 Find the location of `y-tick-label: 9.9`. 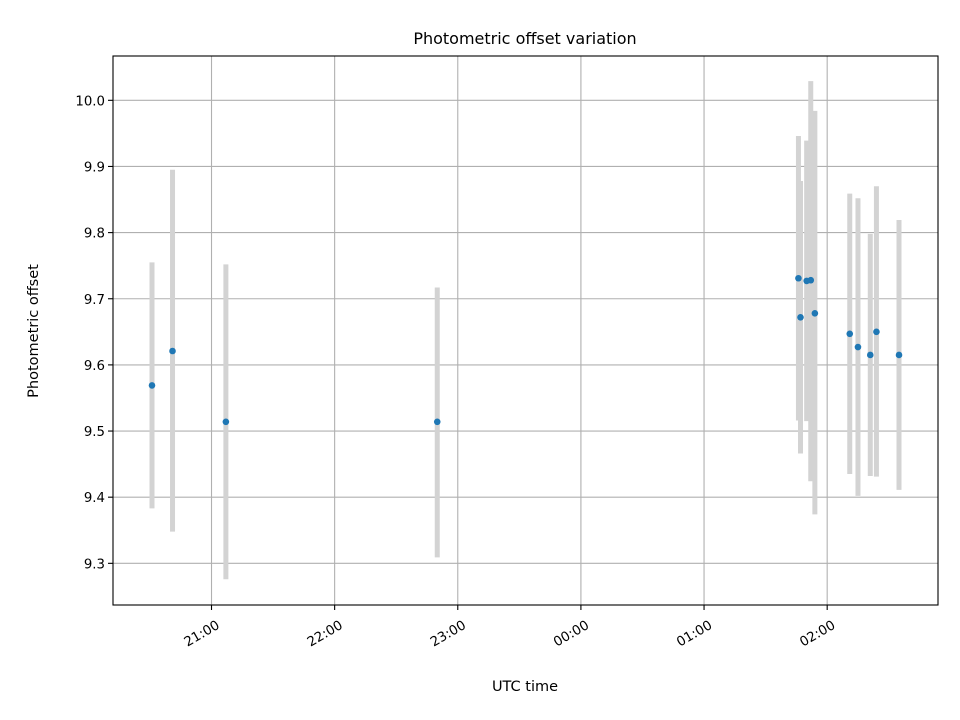

y-tick-label: 9.9 is located at coordinates (94, 167).